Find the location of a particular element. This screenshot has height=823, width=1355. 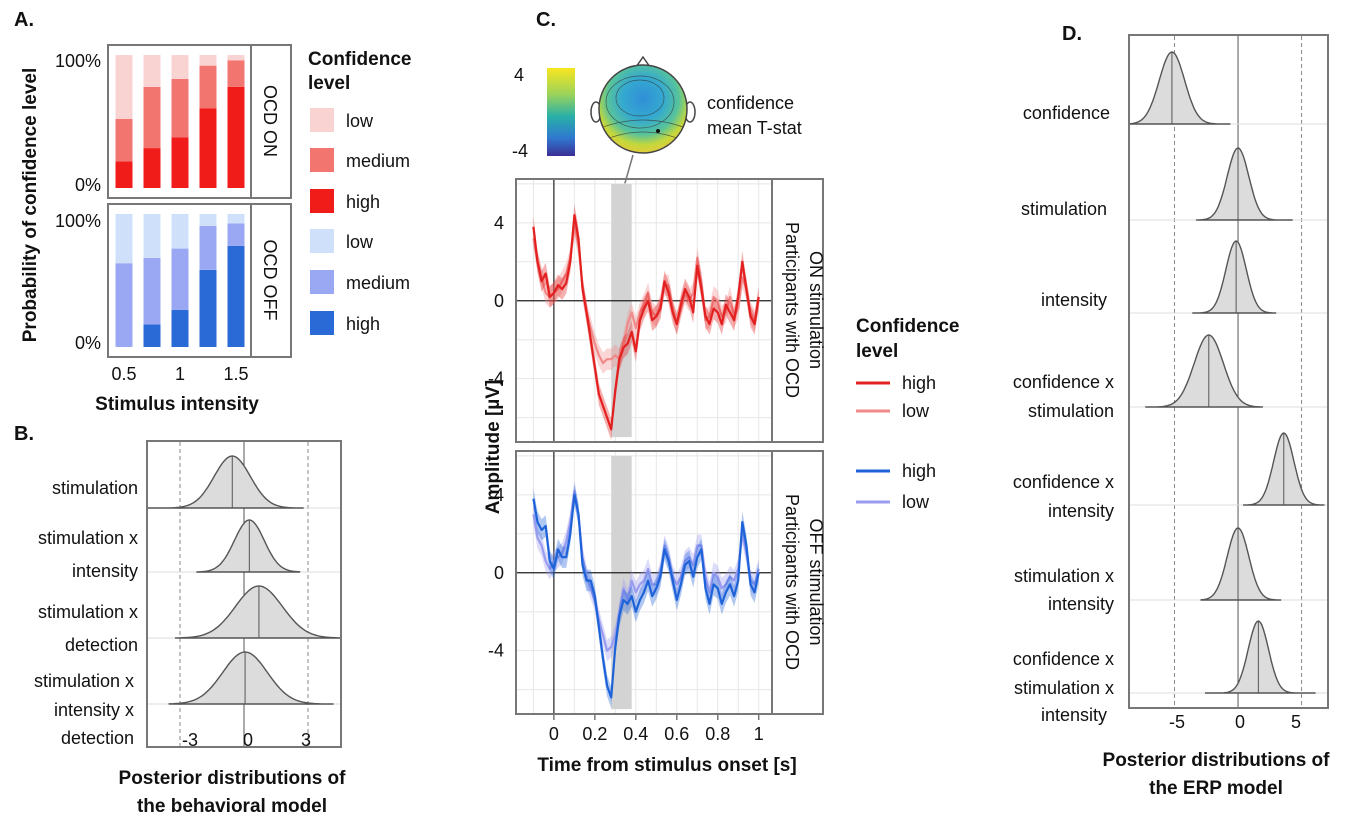

c-topomap-label-line2: mean T-stat is located at coordinates (754, 128).